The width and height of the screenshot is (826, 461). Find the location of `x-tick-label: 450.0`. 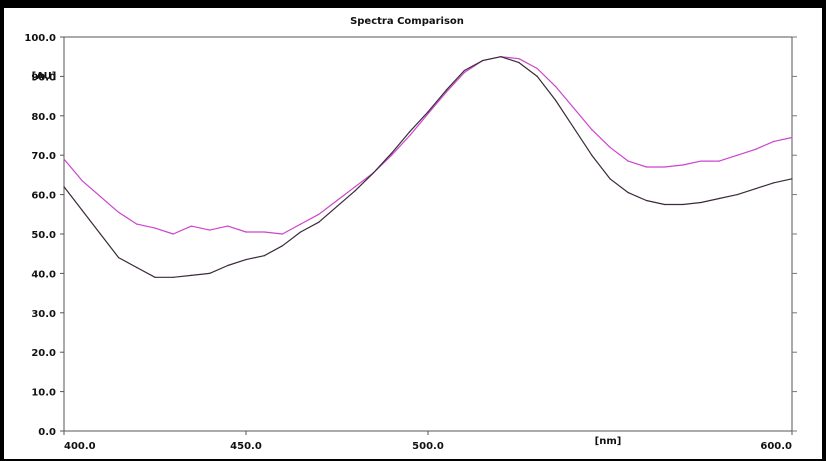

x-tick-label: 450.0 is located at coordinates (246, 446).